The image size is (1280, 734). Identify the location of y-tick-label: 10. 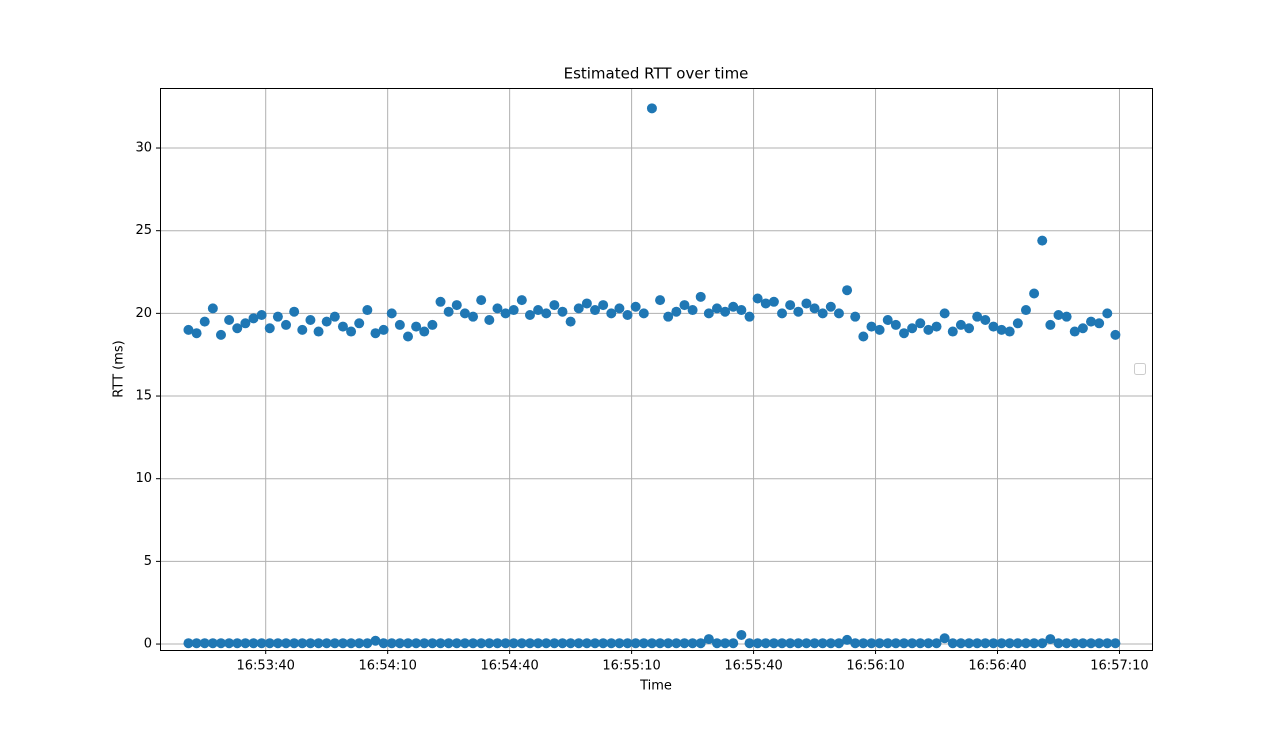
(143, 478).